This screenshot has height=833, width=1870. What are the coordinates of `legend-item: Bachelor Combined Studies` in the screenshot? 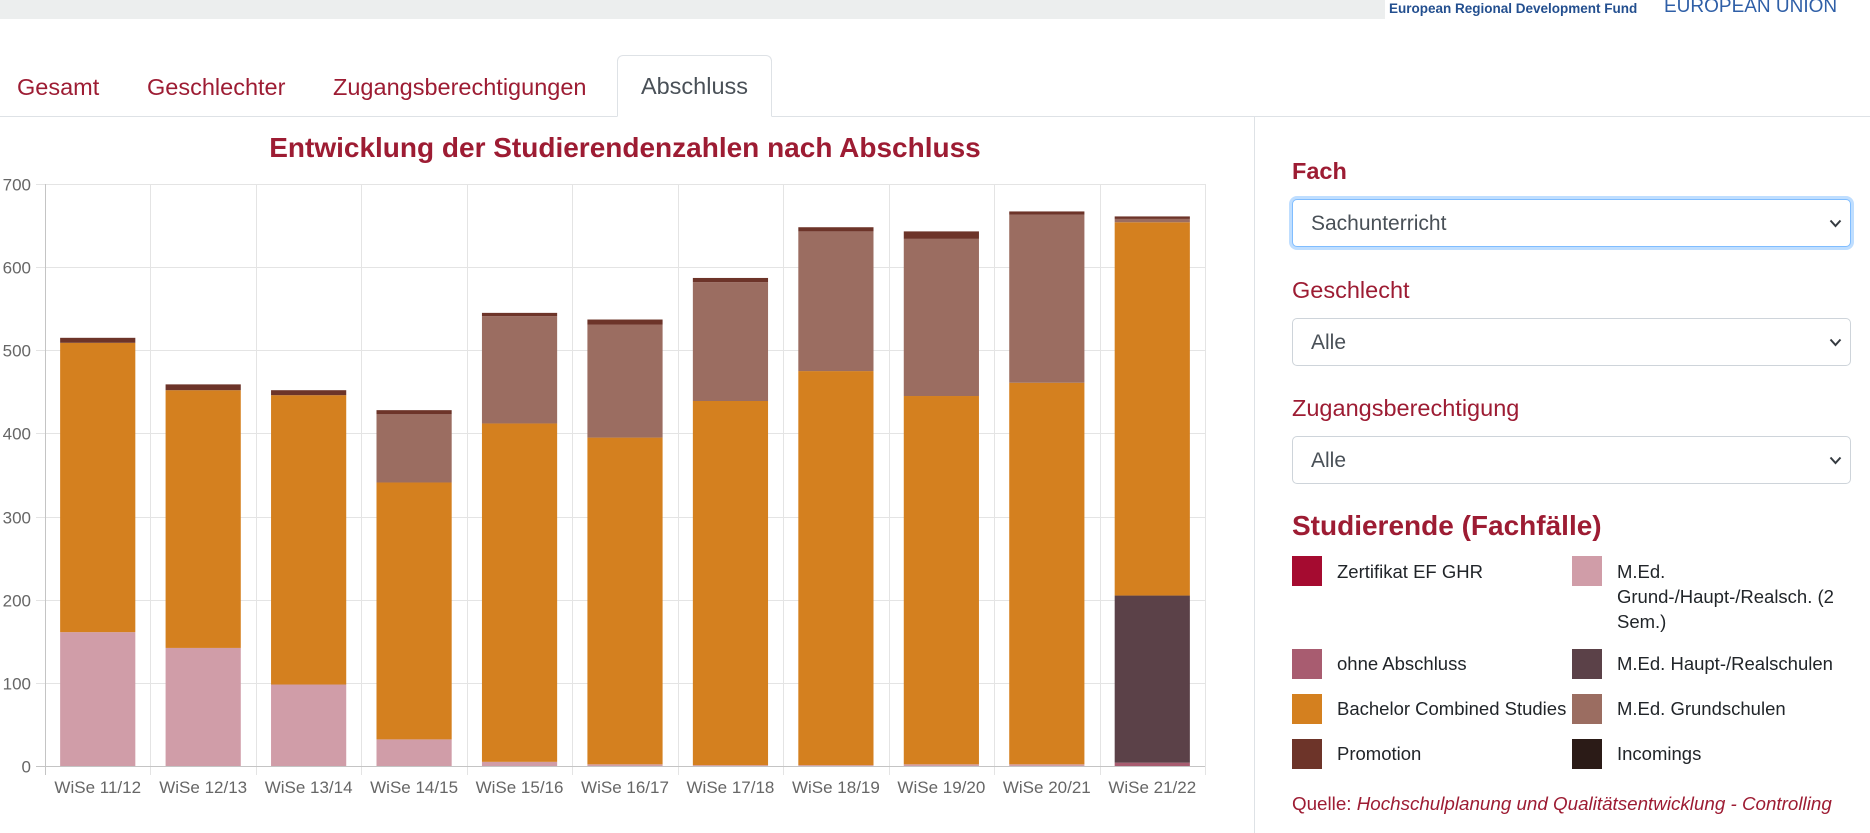 It's located at (1432, 708).